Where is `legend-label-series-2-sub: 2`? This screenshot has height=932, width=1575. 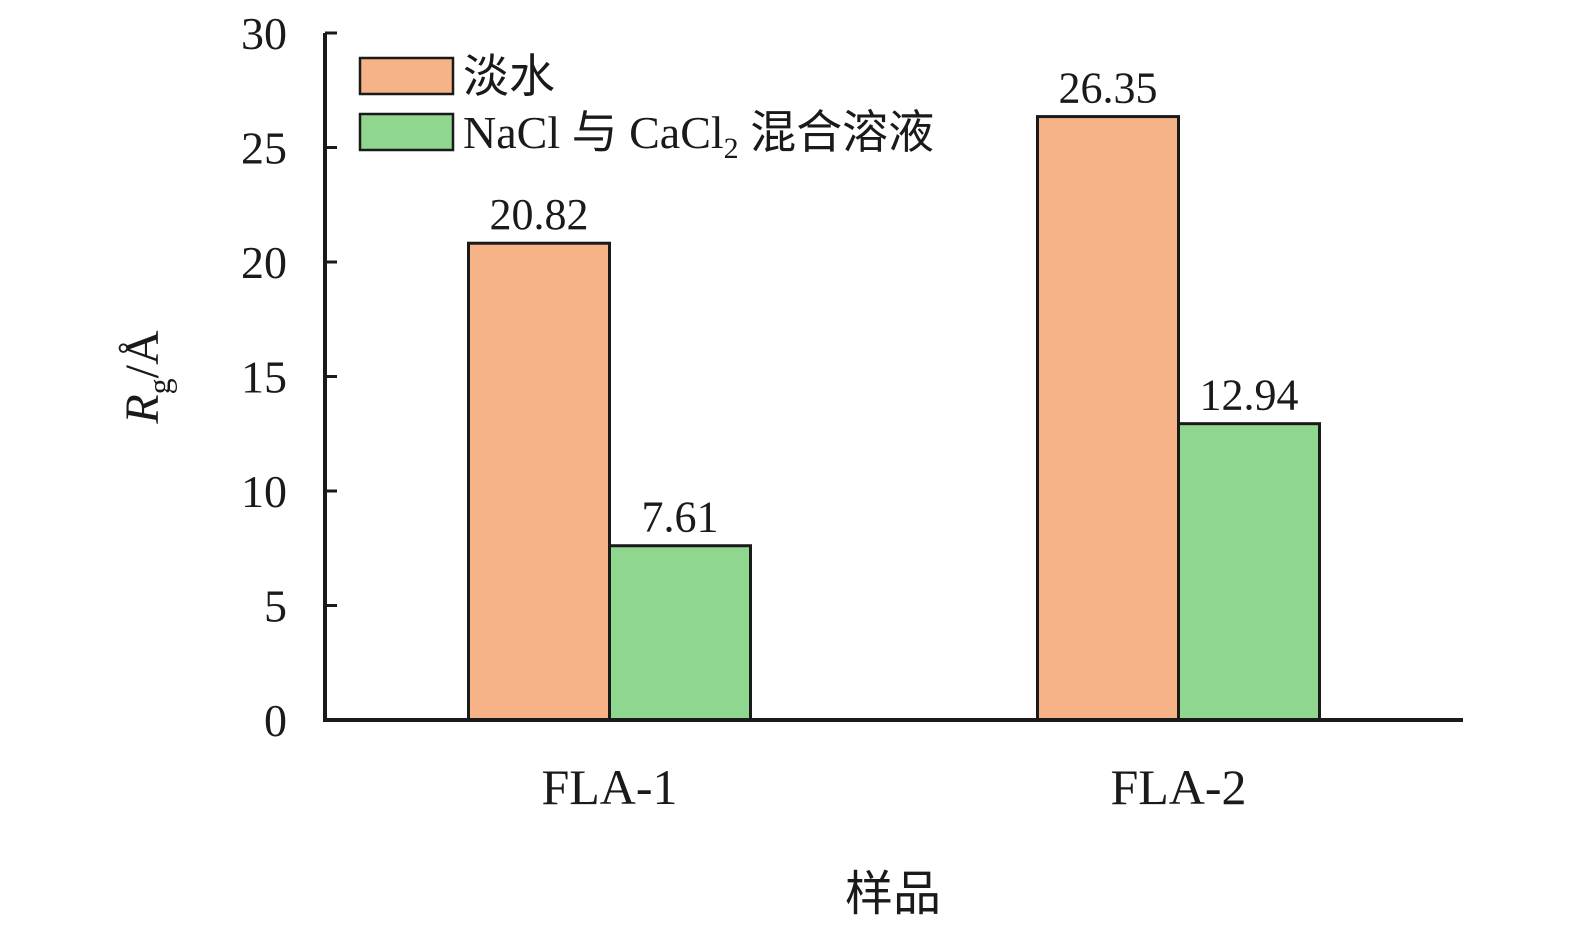 legend-label-series-2-sub: 2 is located at coordinates (731, 148).